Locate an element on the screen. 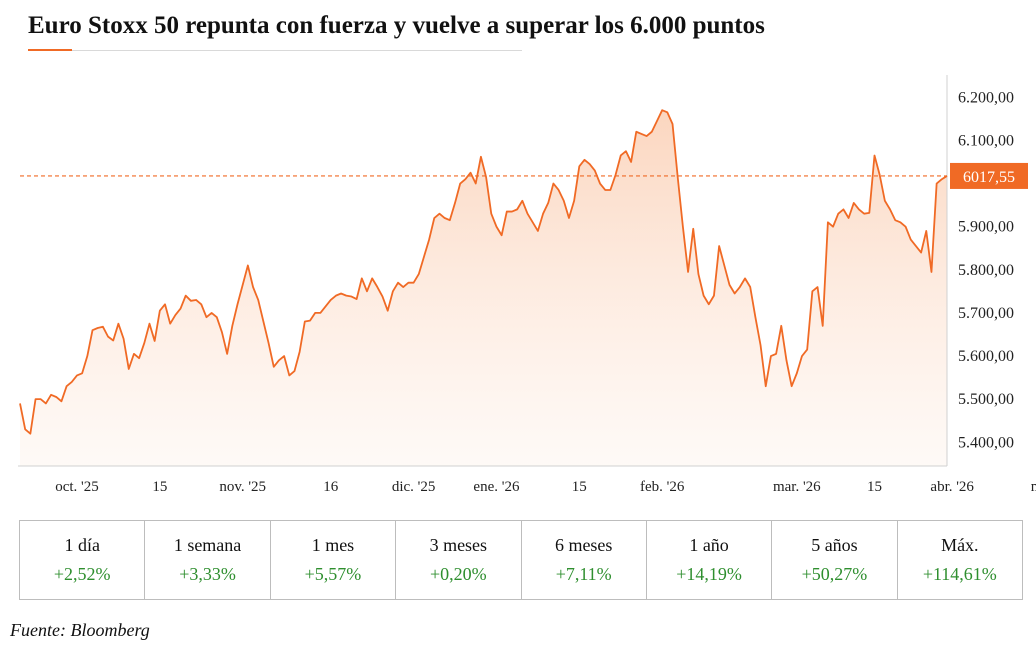 The image size is (1036, 651). x-tick-label: may. '26 is located at coordinates (1033, 487).